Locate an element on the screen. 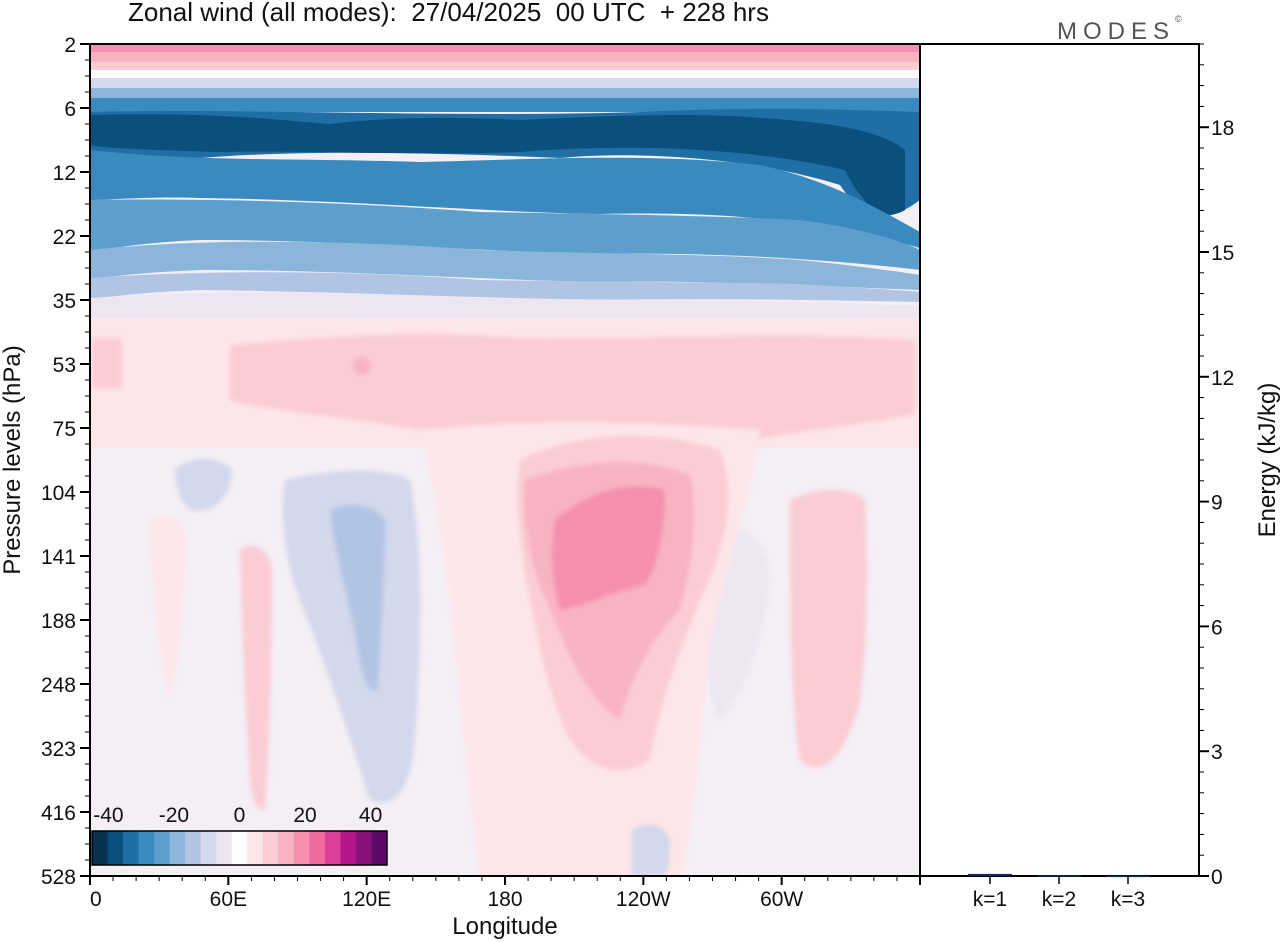 This screenshot has width=1280, height=942. band-darkest-blue is located at coordinates (497, 164).